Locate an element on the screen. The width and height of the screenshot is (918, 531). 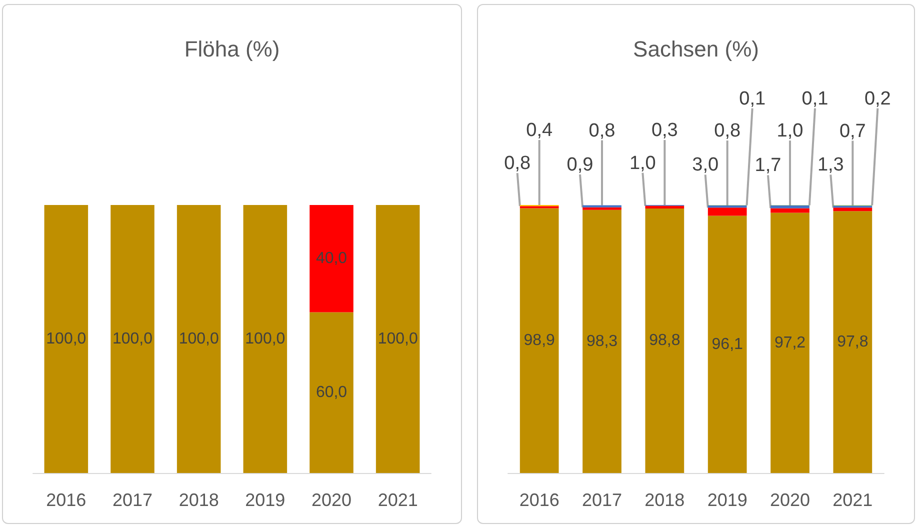
data-label: 97,8 is located at coordinates (852, 342).